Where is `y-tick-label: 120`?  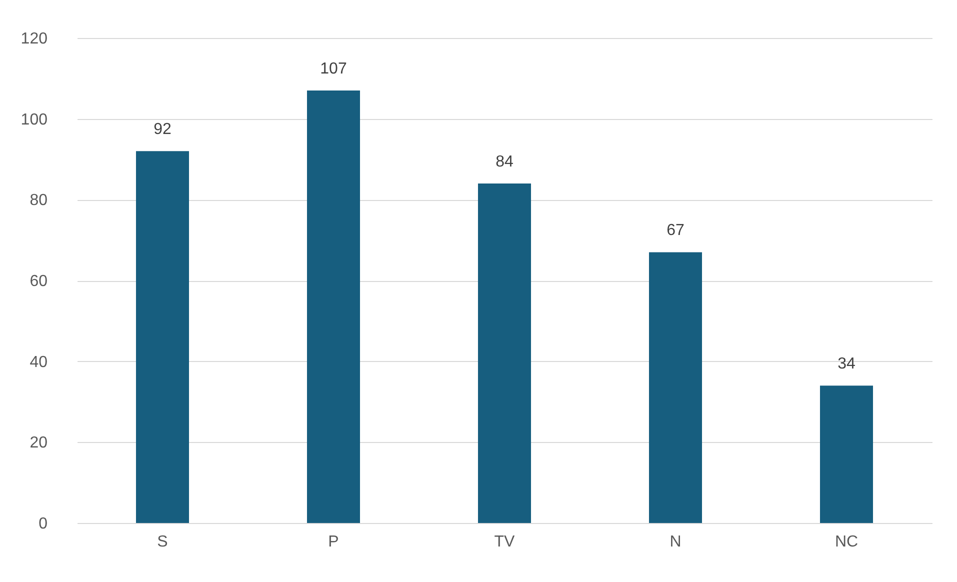 y-tick-label: 120 is located at coordinates (34, 39).